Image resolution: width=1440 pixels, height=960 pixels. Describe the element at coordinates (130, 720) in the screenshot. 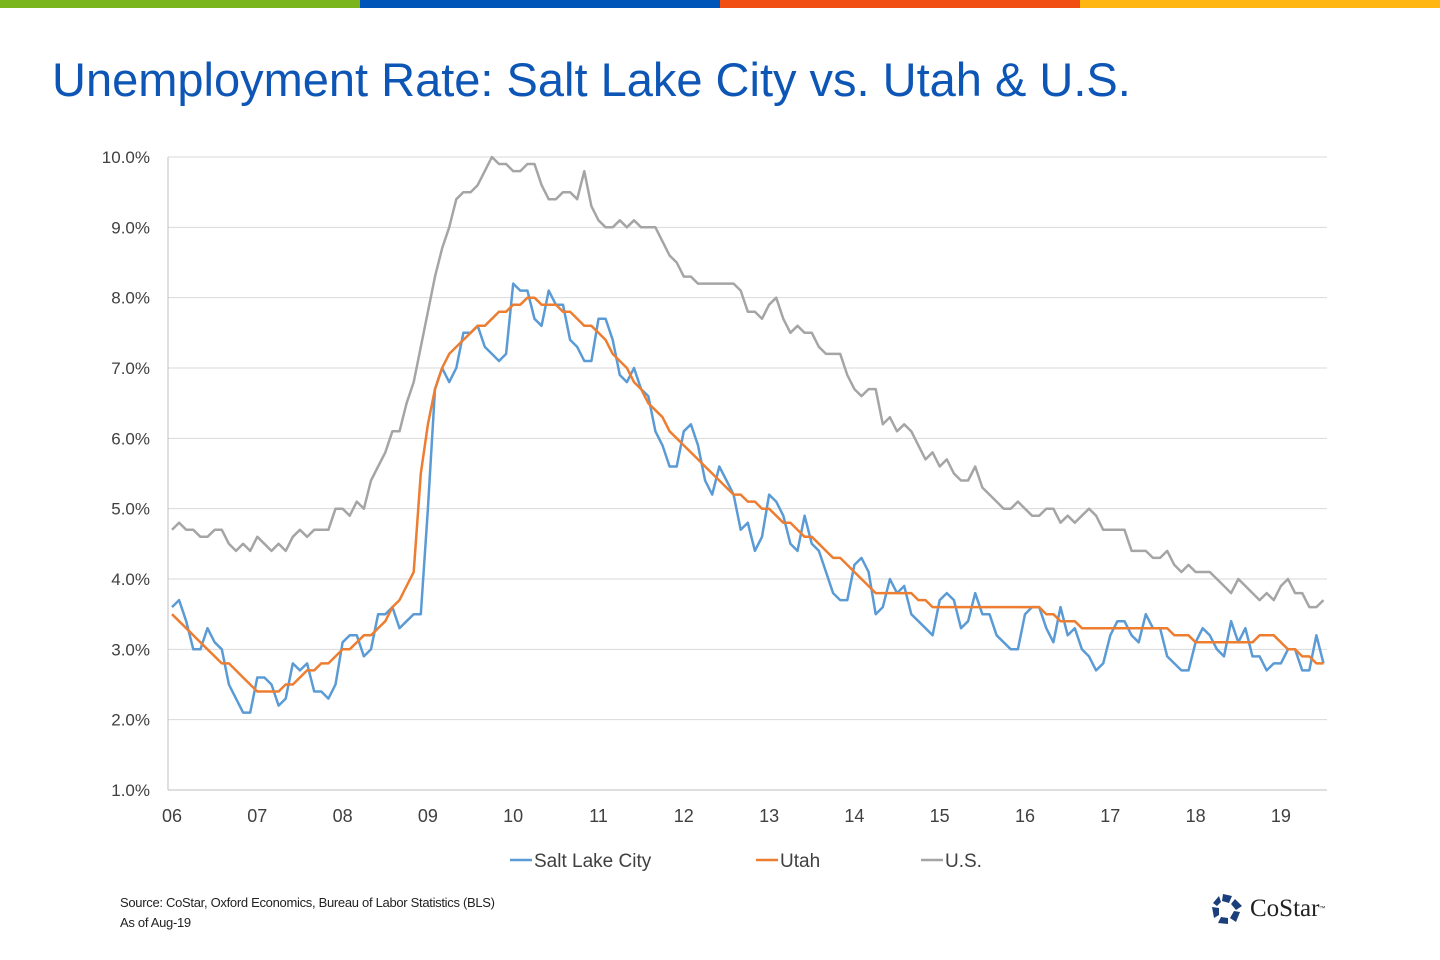

I see `y-tick-label: 2.0%` at that location.